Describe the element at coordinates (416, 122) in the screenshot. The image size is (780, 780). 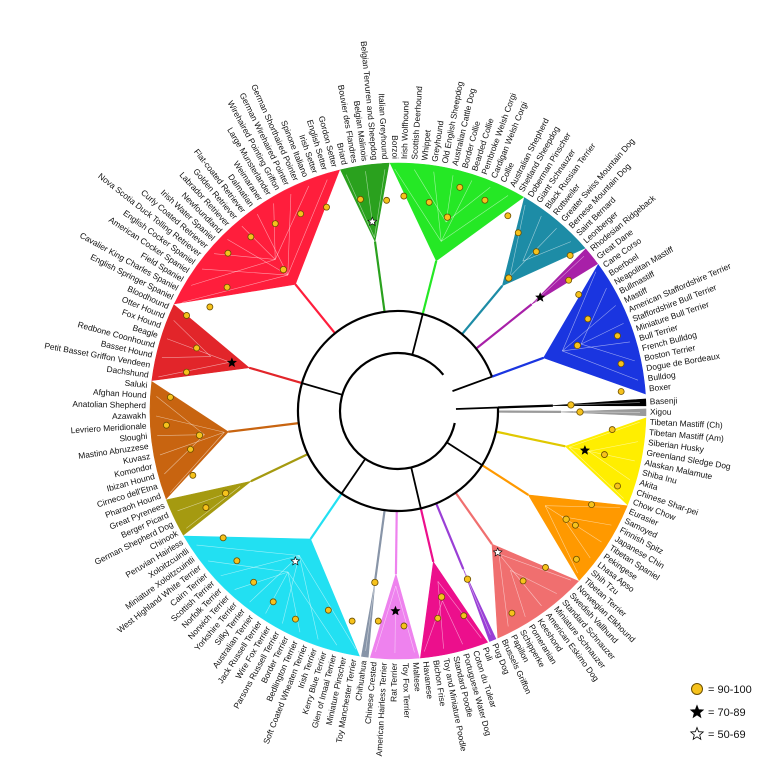
I see `breed-label: Scottish Deerhound` at that location.